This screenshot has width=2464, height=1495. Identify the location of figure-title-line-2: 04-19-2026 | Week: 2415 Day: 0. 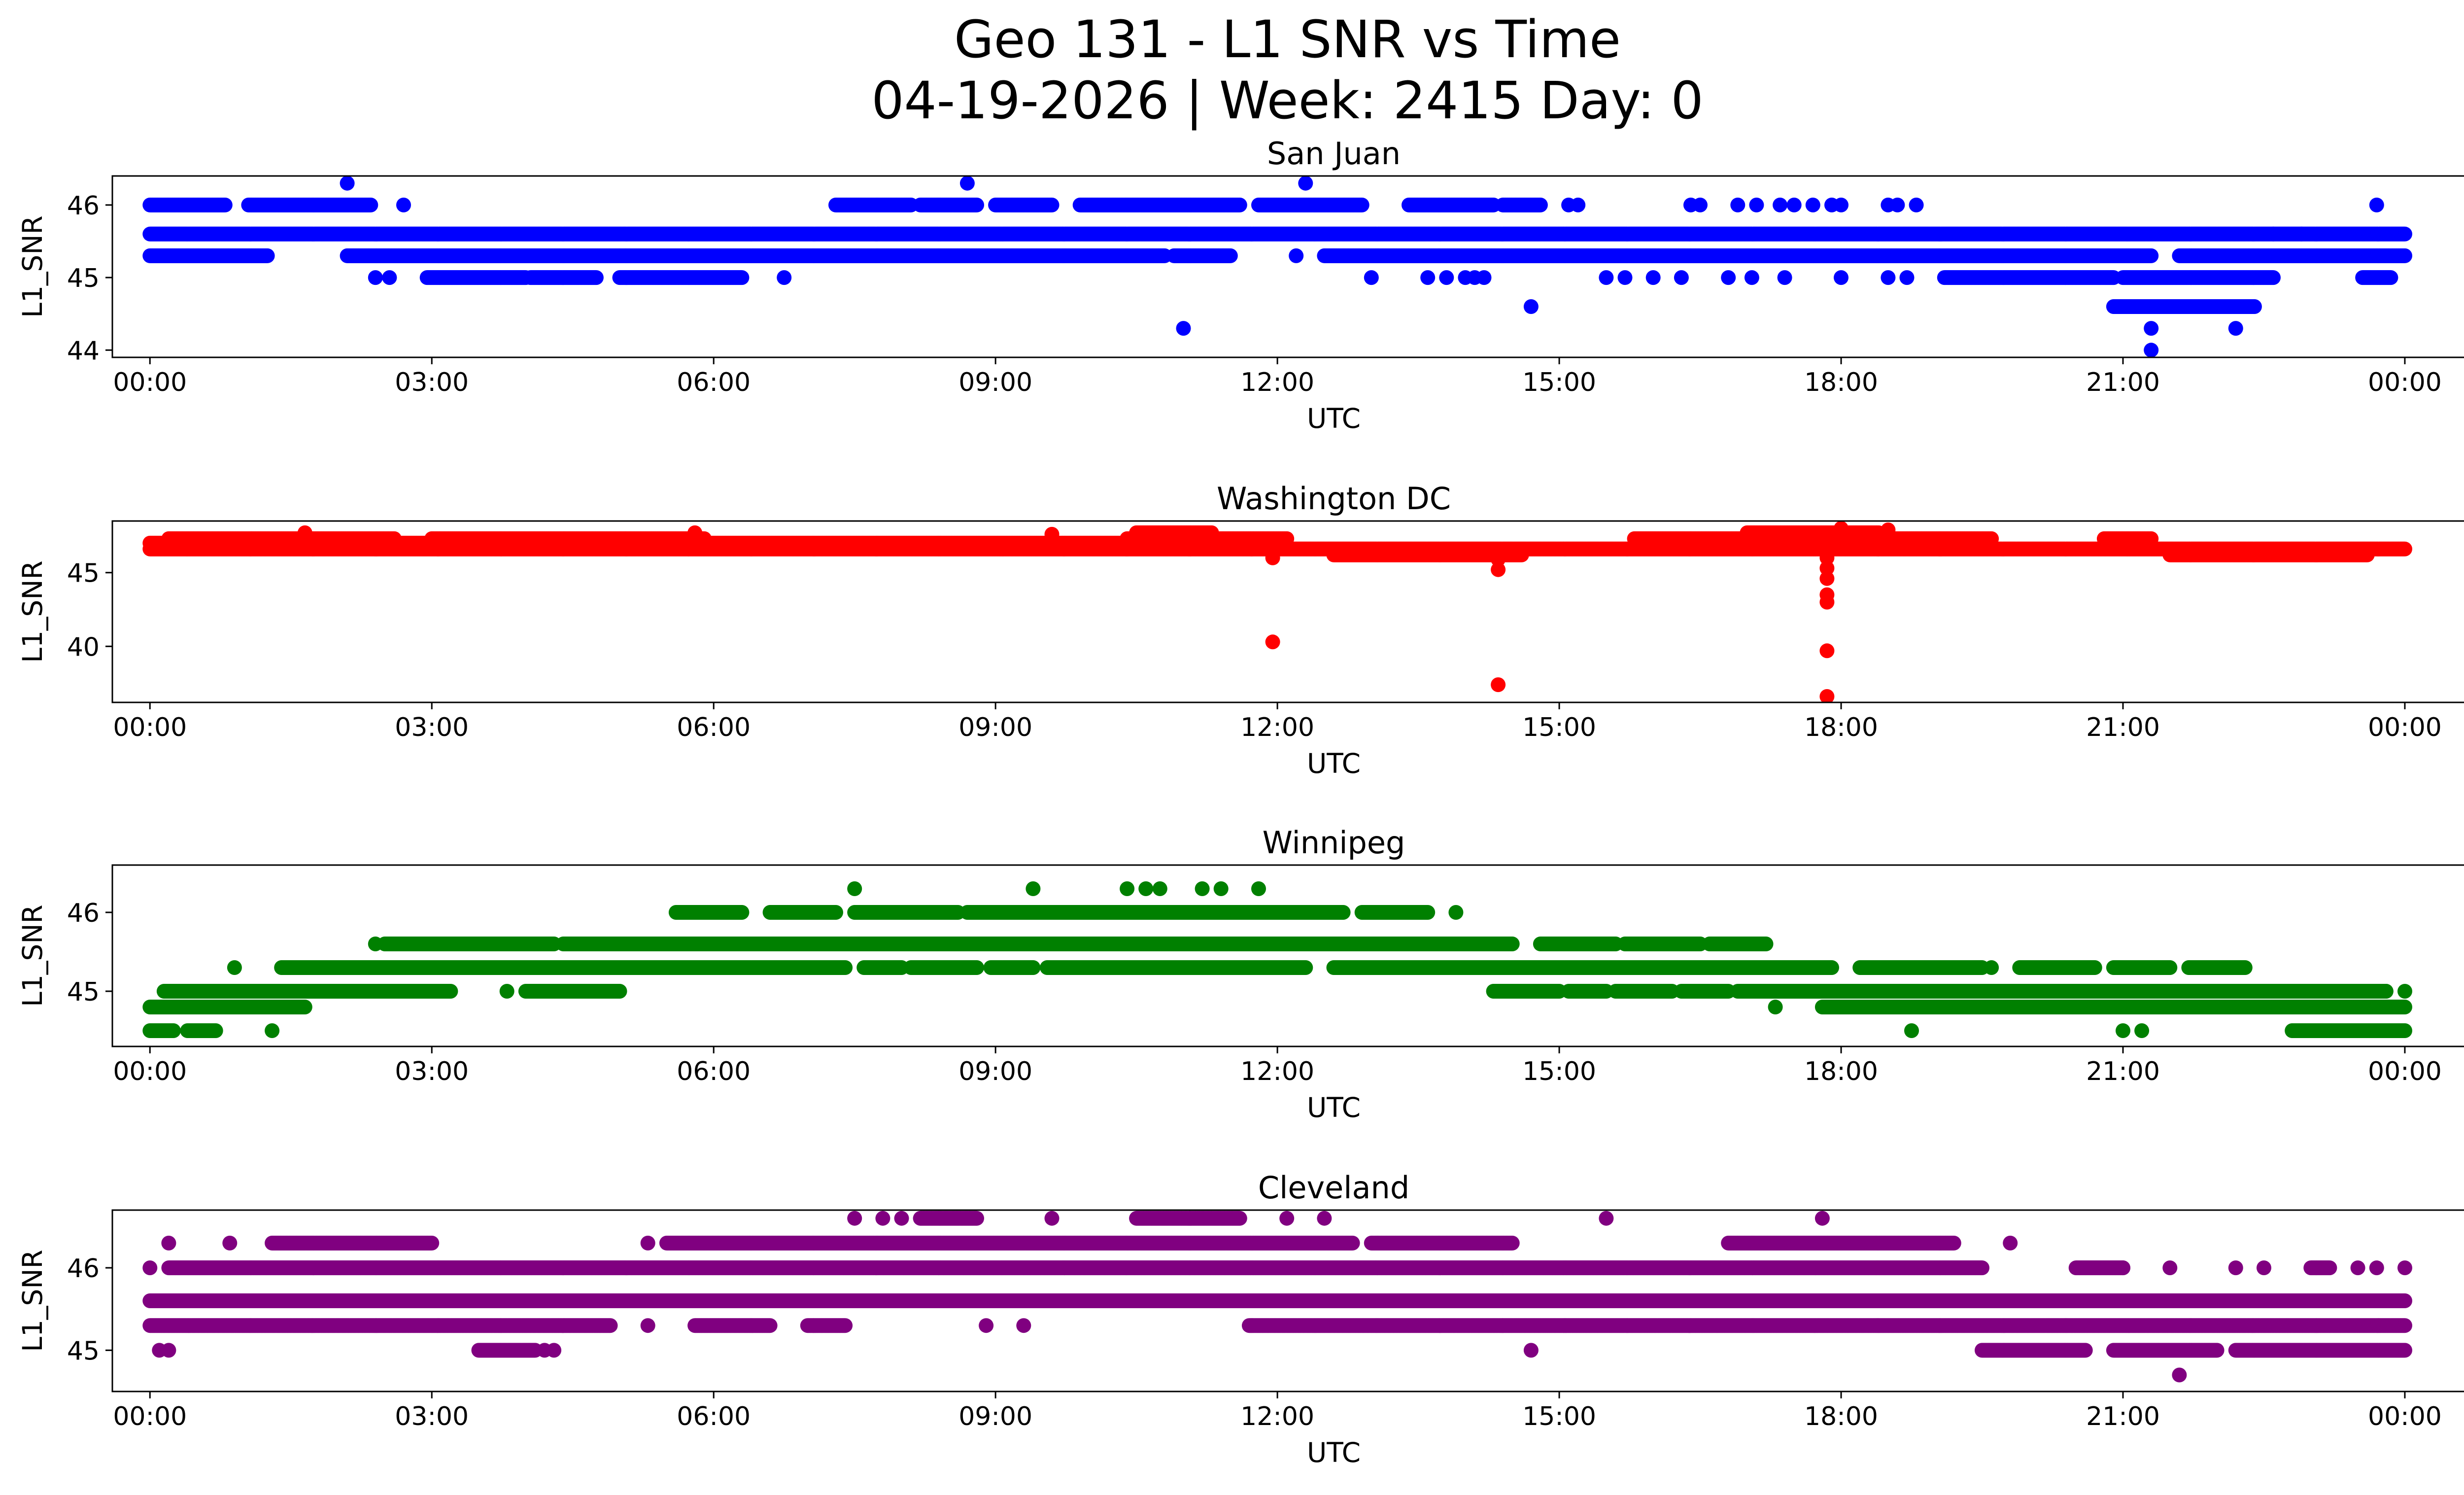
(1232, 100).